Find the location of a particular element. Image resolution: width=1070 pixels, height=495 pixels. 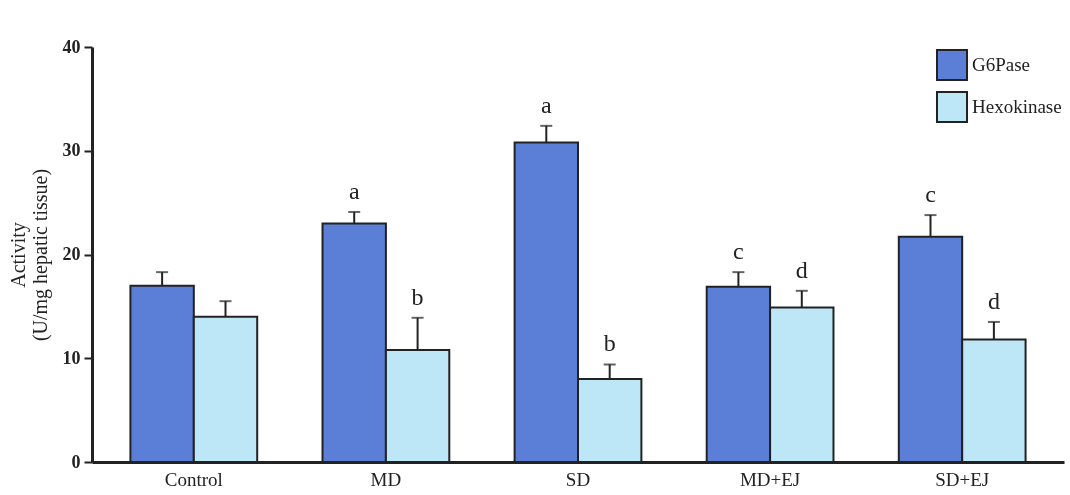

x-tick-label: MD+EJ is located at coordinates (770, 479).